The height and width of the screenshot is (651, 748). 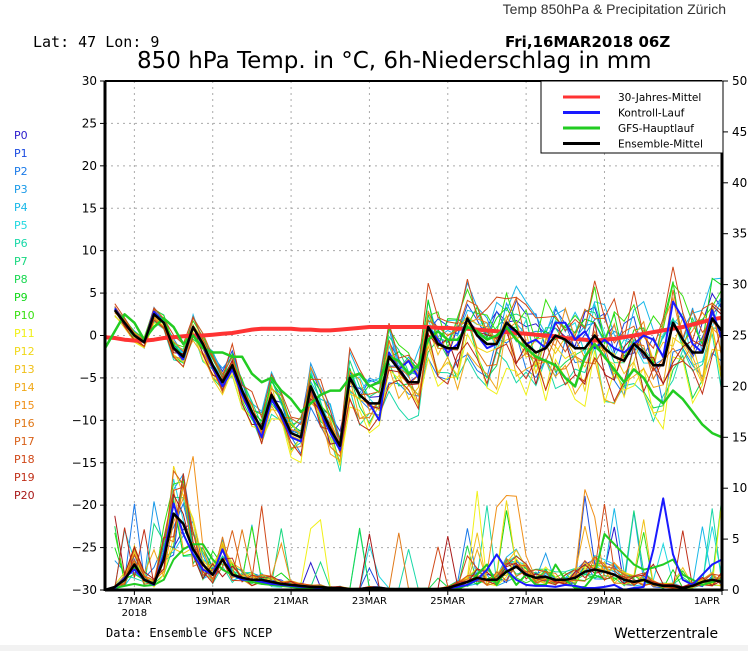 I want to click on data-source-label: Data: Ensemble GFS NCEP, so click(x=189, y=633).